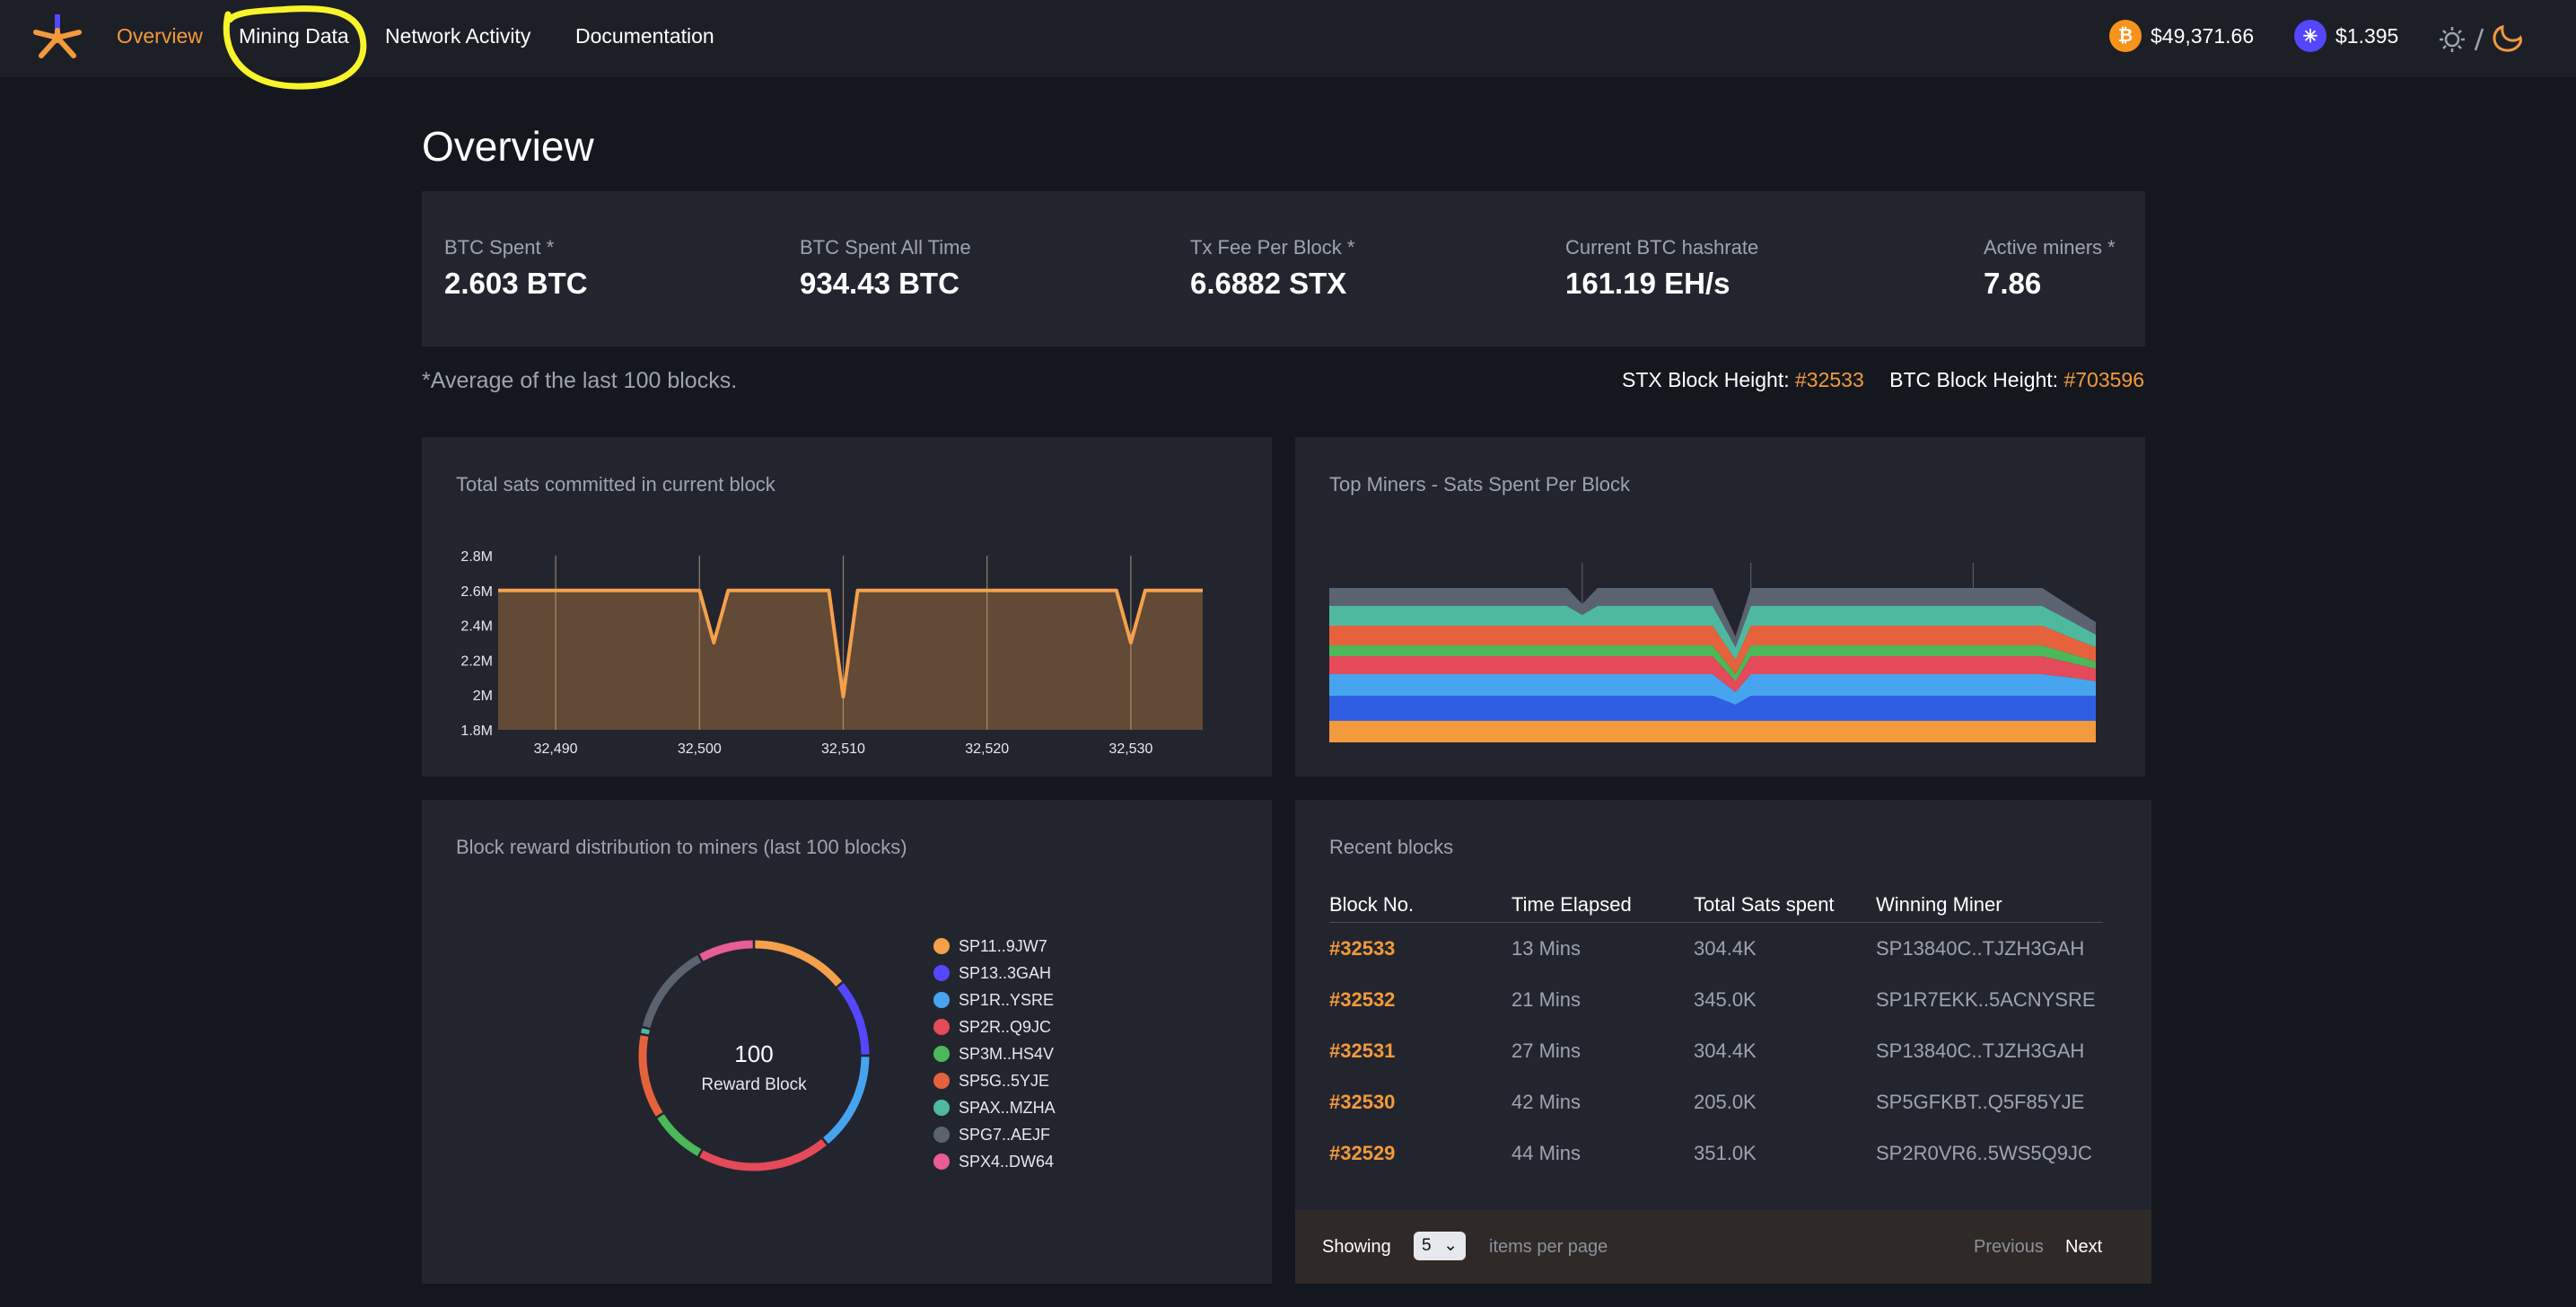 The width and height of the screenshot is (2576, 1307). What do you see at coordinates (644, 36) in the screenshot?
I see `nav-documentation: Documentation` at bounding box center [644, 36].